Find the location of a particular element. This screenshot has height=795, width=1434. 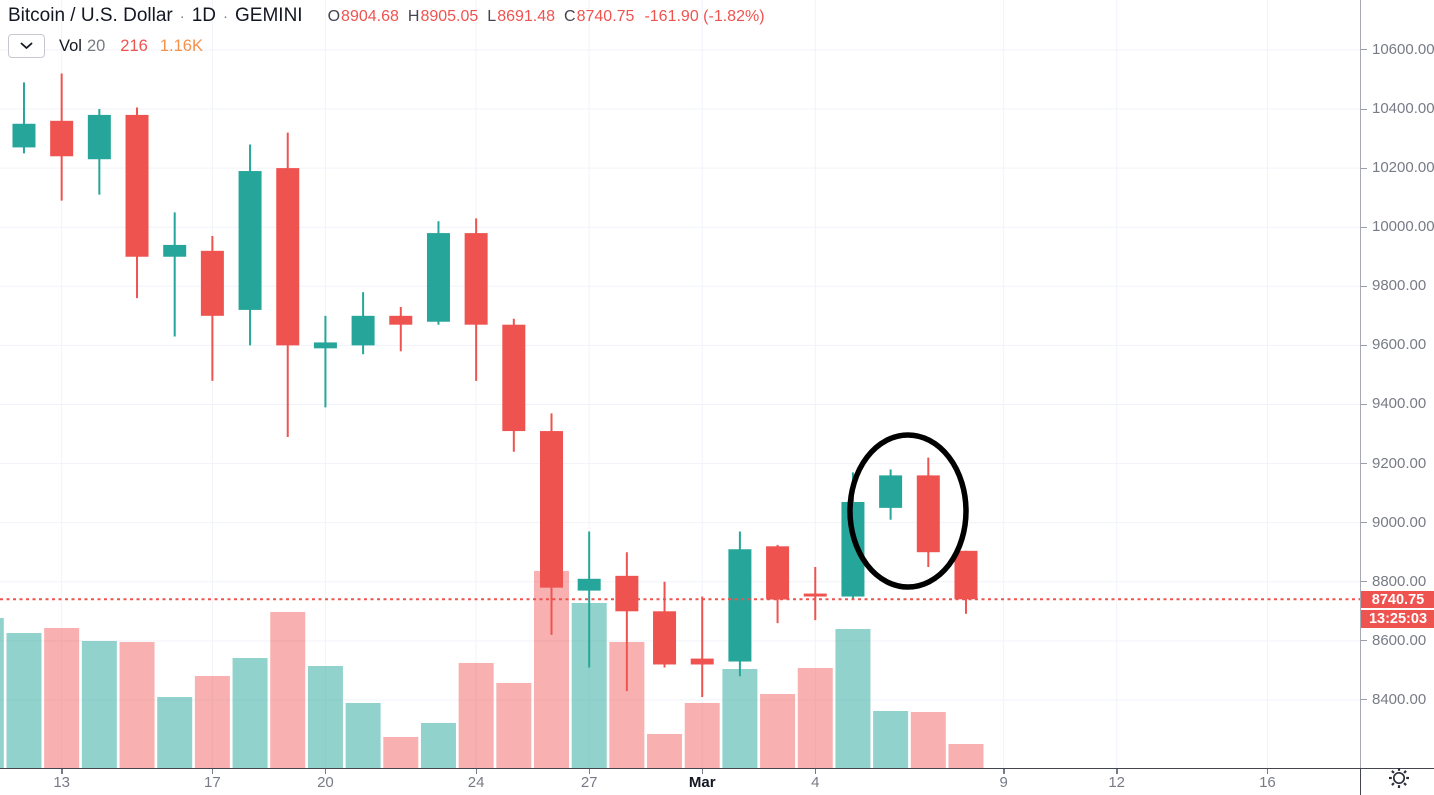

ohlc-value: 8904.68 is located at coordinates (370, 16).